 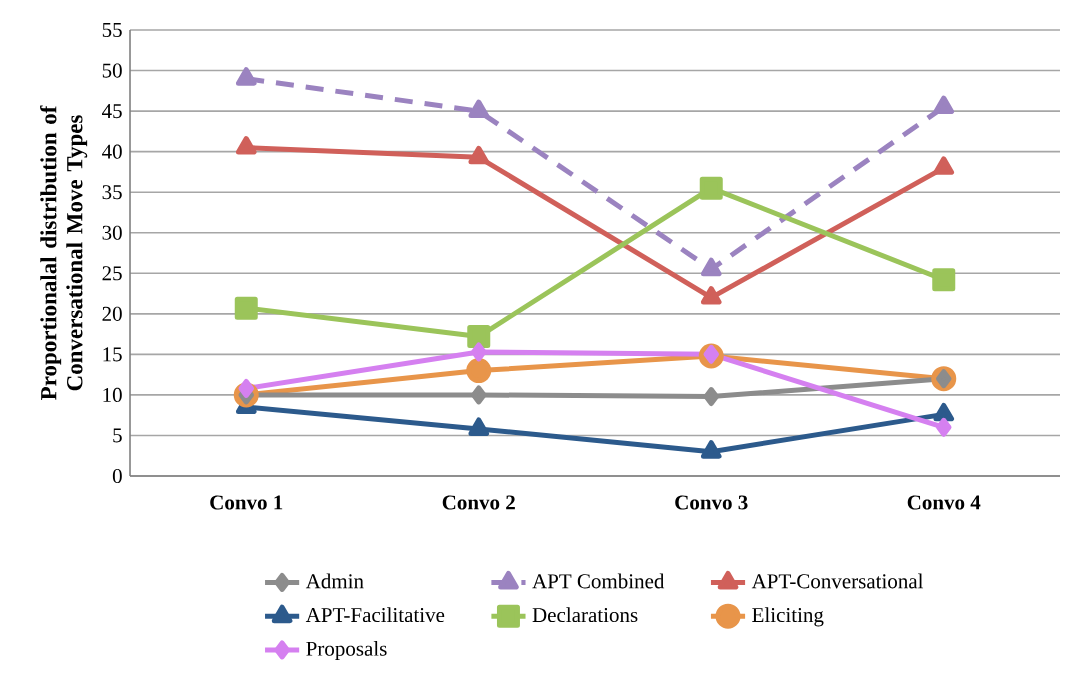 What do you see at coordinates (246, 502) in the screenshot?
I see `x-tick-label: Convo 1` at bounding box center [246, 502].